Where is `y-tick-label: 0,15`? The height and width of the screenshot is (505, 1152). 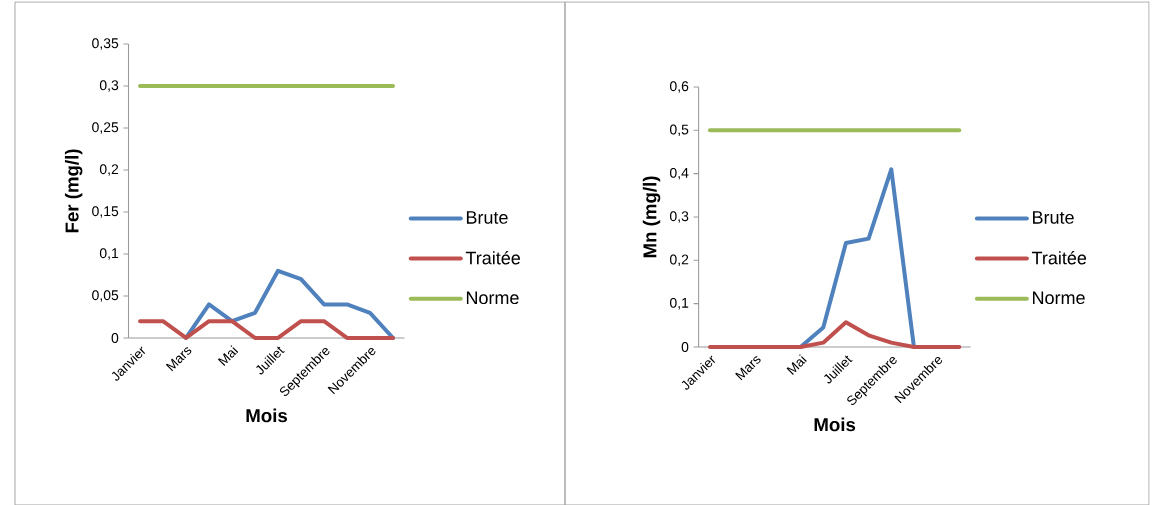 y-tick-label: 0,15 is located at coordinates (105, 212).